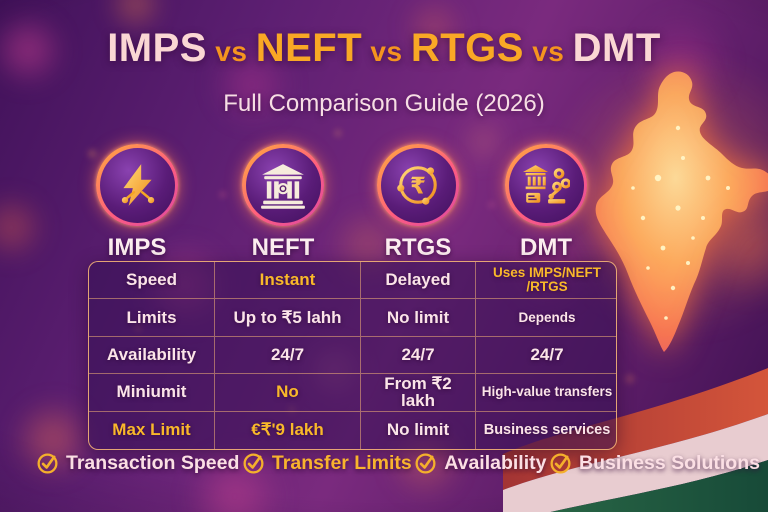 The width and height of the screenshot is (768, 512). Describe the element at coordinates (546, 356) in the screenshot. I see `cell-availability-3: 24/7` at that location.